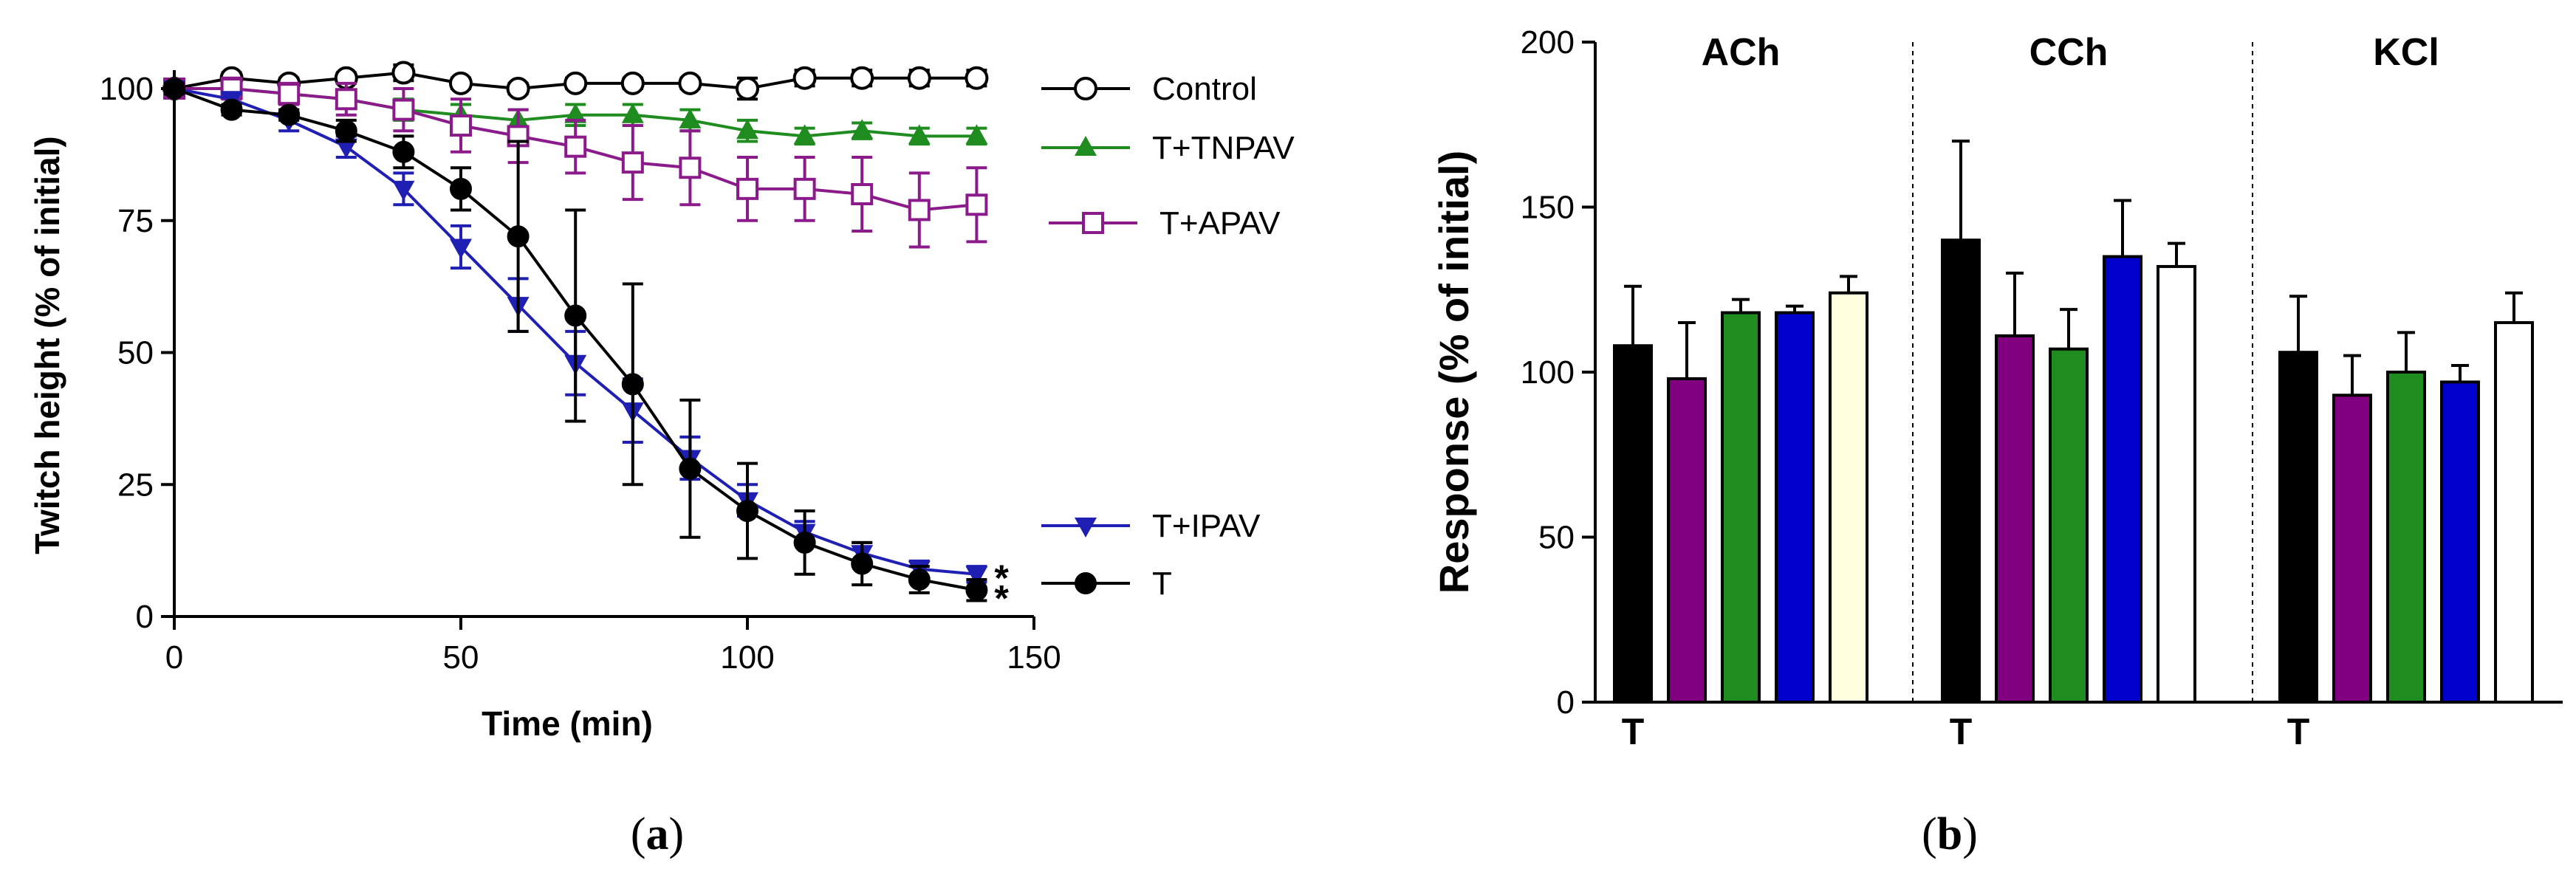 The width and height of the screenshot is (2576, 869). Describe the element at coordinates (657, 834) in the screenshot. I see `panel-a-label: (a)` at that location.